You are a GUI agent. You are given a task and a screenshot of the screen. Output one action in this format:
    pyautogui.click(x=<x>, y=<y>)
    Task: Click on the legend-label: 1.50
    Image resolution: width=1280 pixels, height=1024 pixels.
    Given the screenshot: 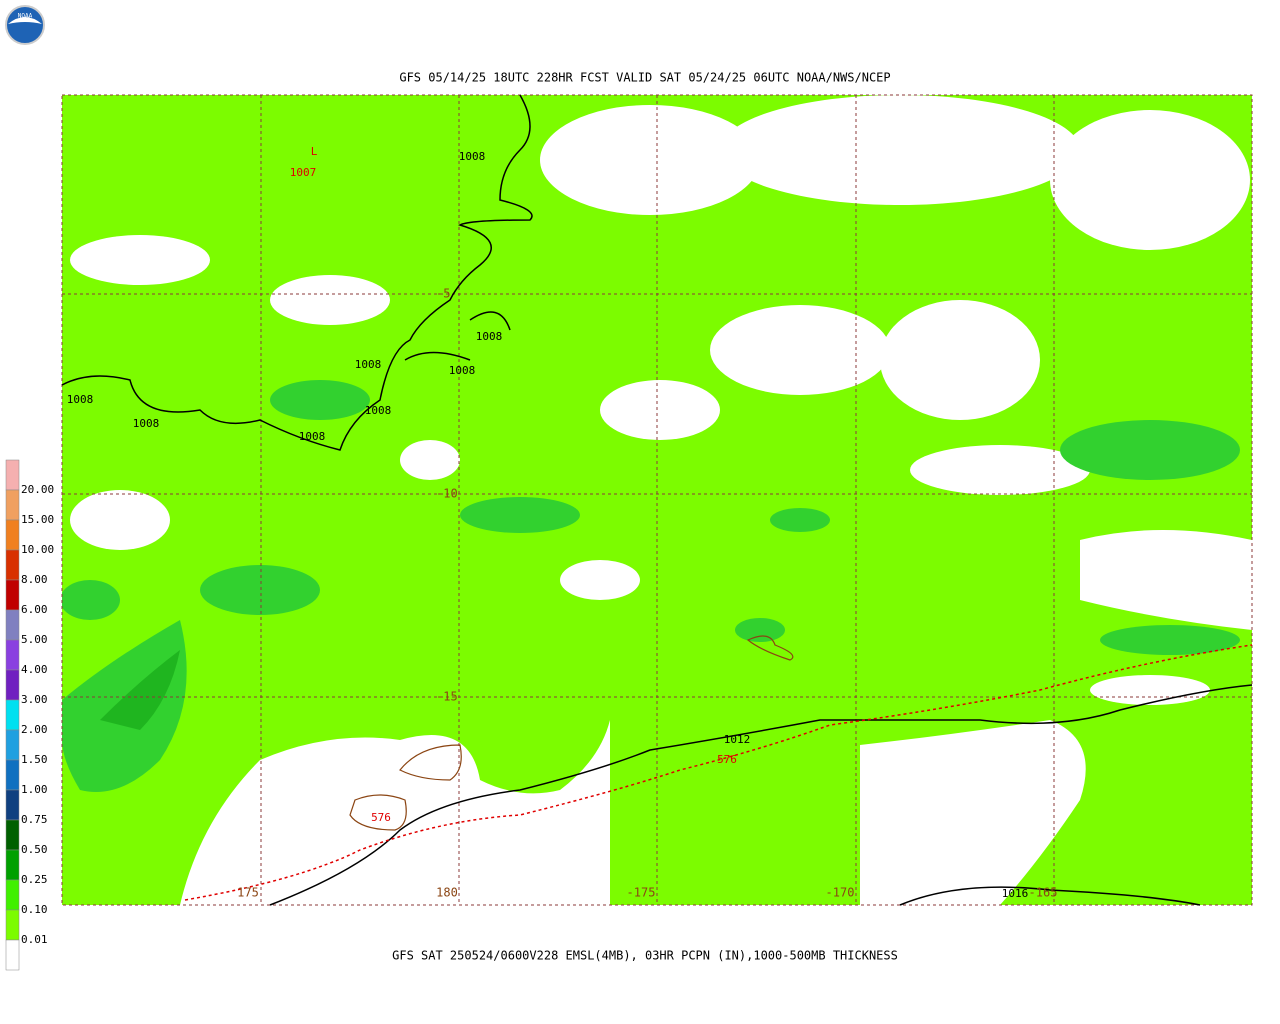 What is the action you would take?
    pyautogui.click(x=34, y=759)
    